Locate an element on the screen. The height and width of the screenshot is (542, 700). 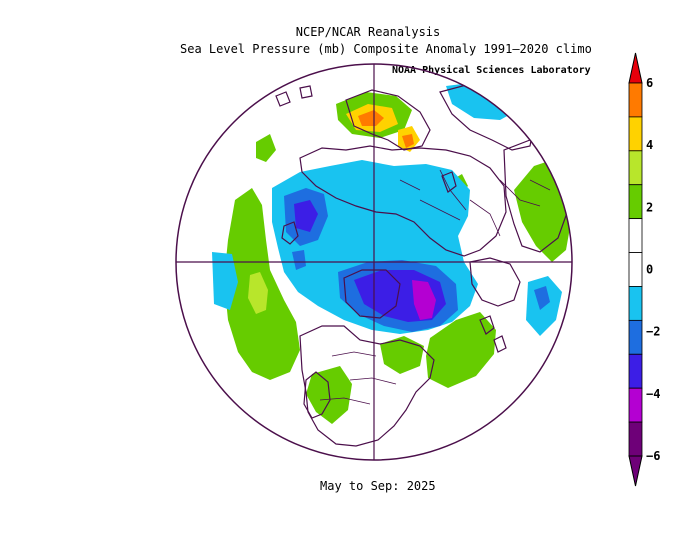
colorbar-tick-label: −2 is located at coordinates (653, 332).